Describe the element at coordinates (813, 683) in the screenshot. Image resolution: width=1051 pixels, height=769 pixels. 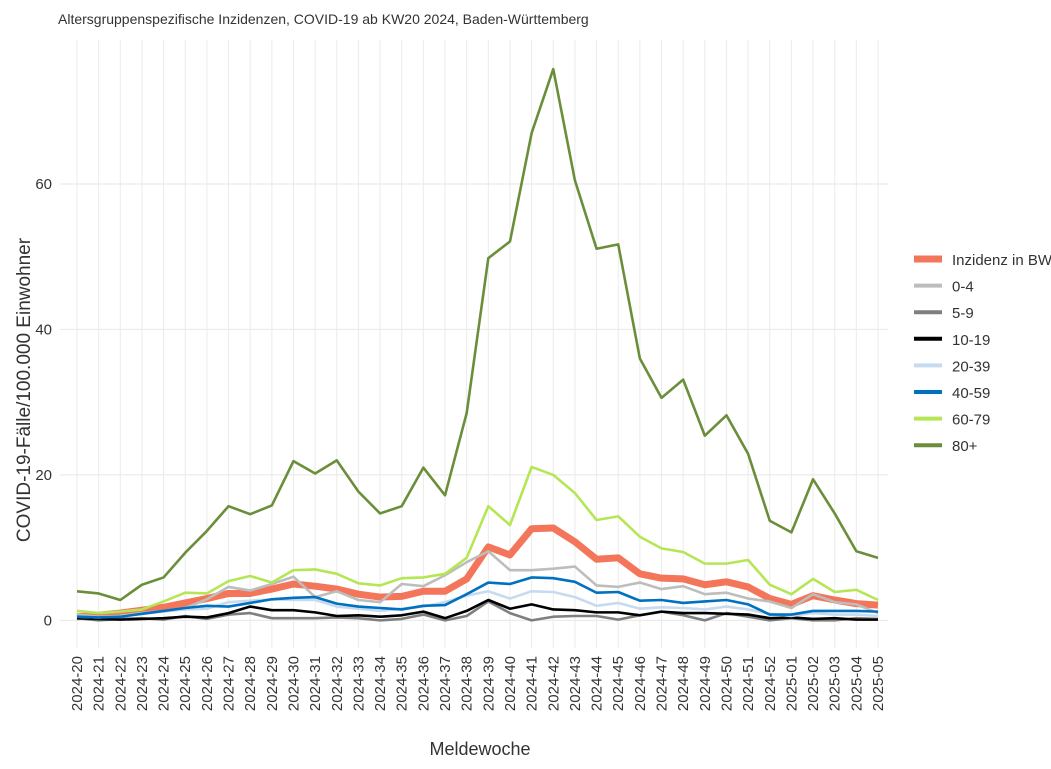
I see `x-tick-label: 2025-02` at that location.